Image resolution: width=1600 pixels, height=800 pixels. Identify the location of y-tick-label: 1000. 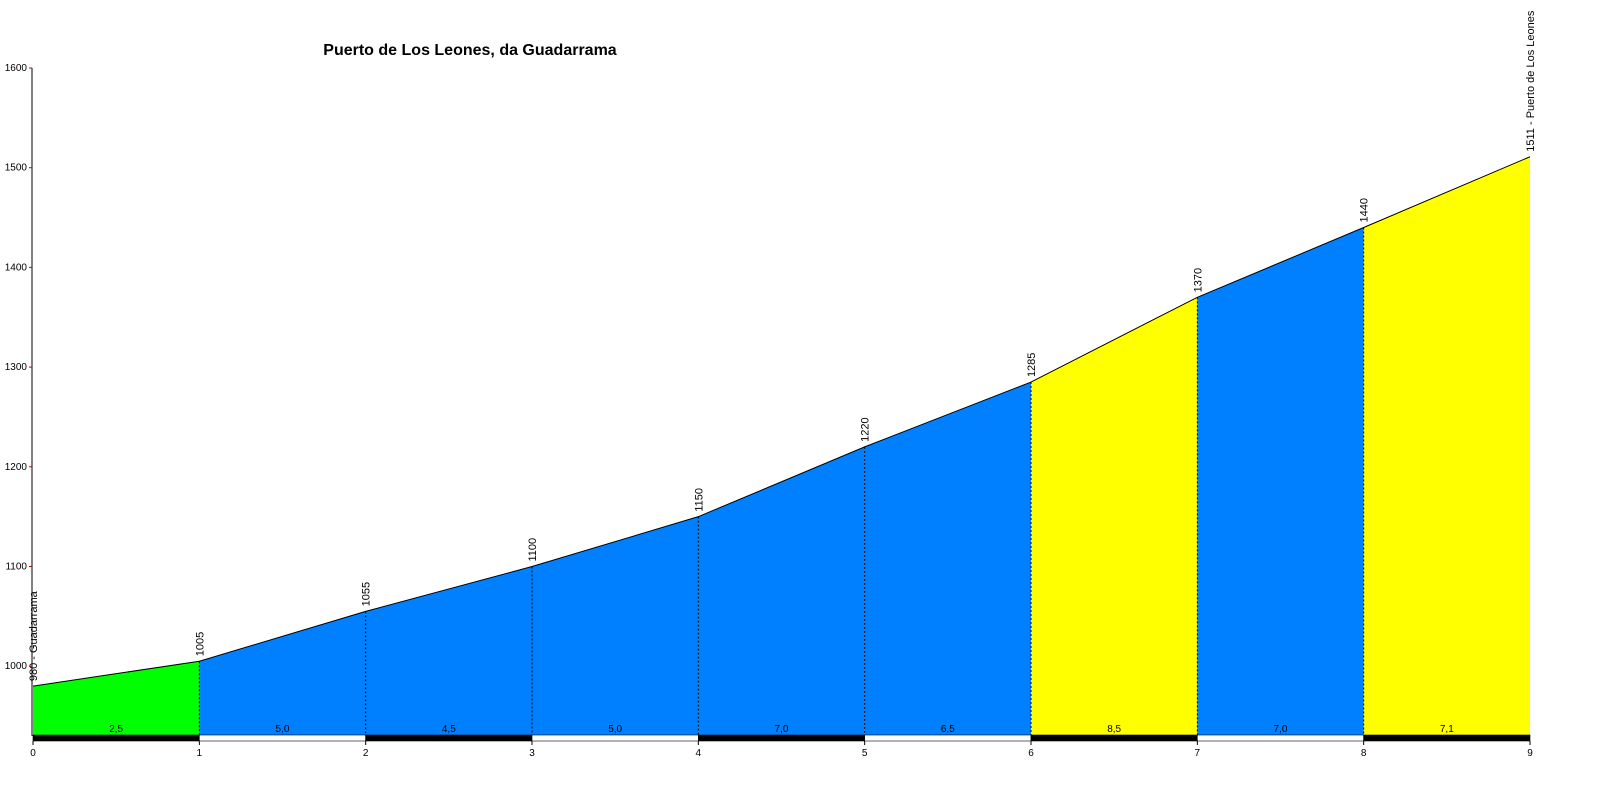
(16, 666).